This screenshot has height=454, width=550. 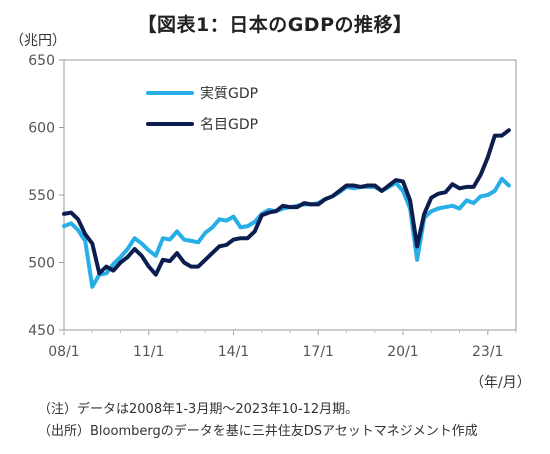 I want to click on x-tick-label: 23/1, so click(x=487, y=352).